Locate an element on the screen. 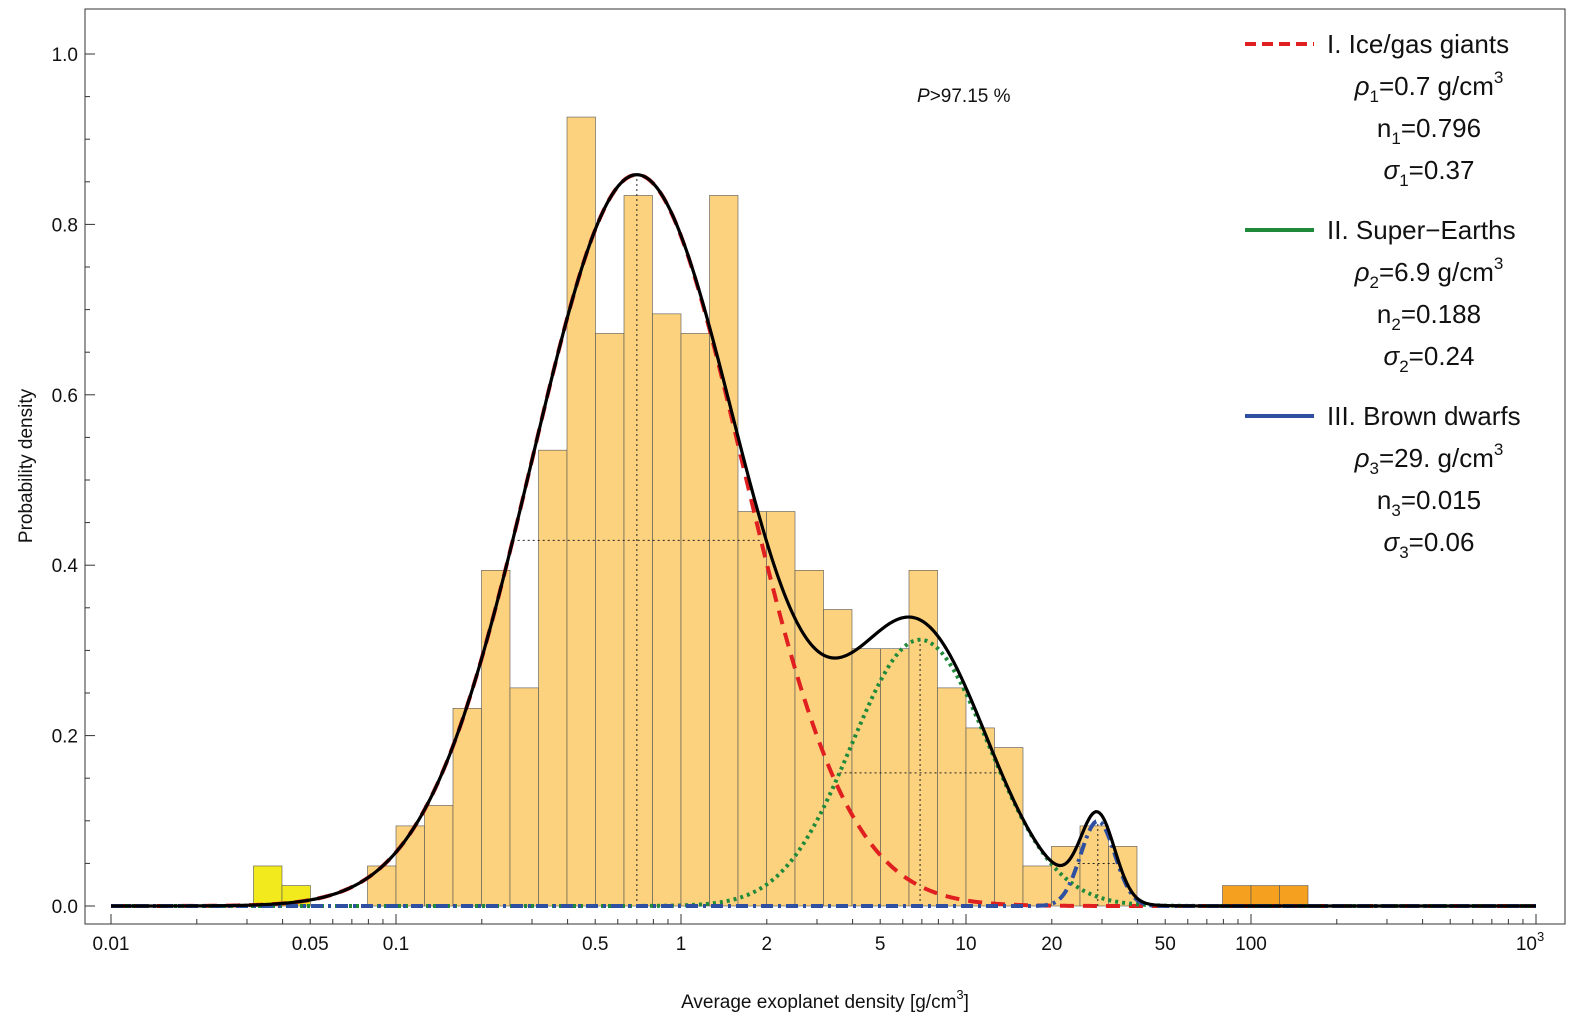  y-tick-label: 0.8 is located at coordinates (65, 225).